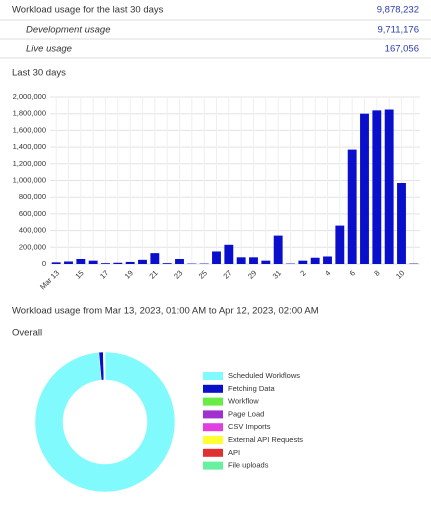 Image resolution: width=431 pixels, height=505 pixels. Describe the element at coordinates (29, 129) in the screenshot. I see `y-tick-label: 1,600,000` at that location.